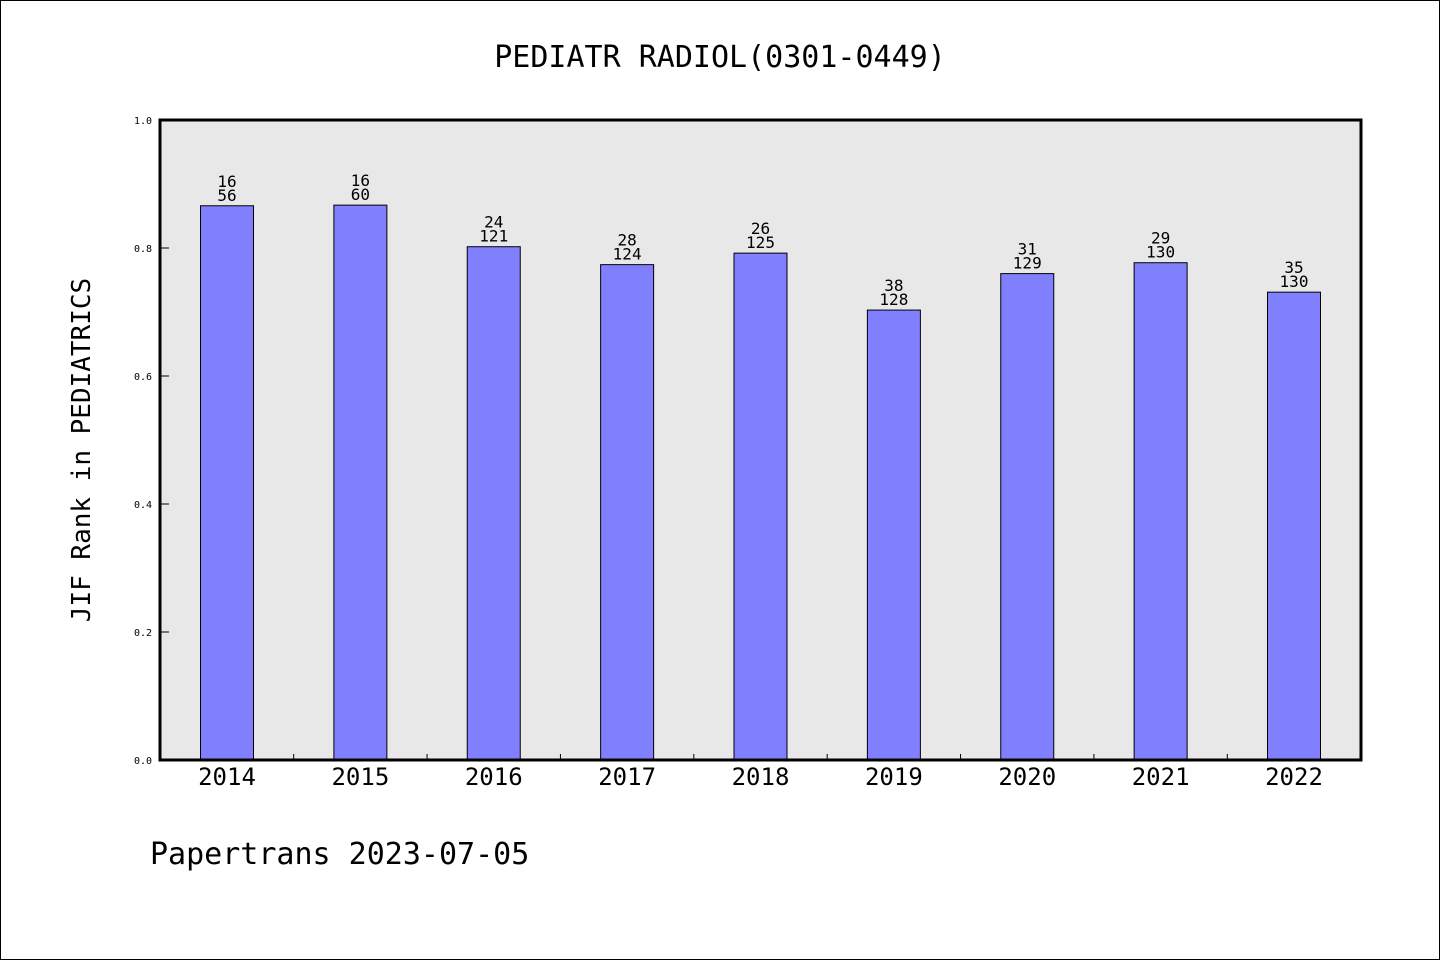 This screenshot has width=1440, height=960. What do you see at coordinates (627, 512) in the screenshot?
I see `bar-2017` at bounding box center [627, 512].